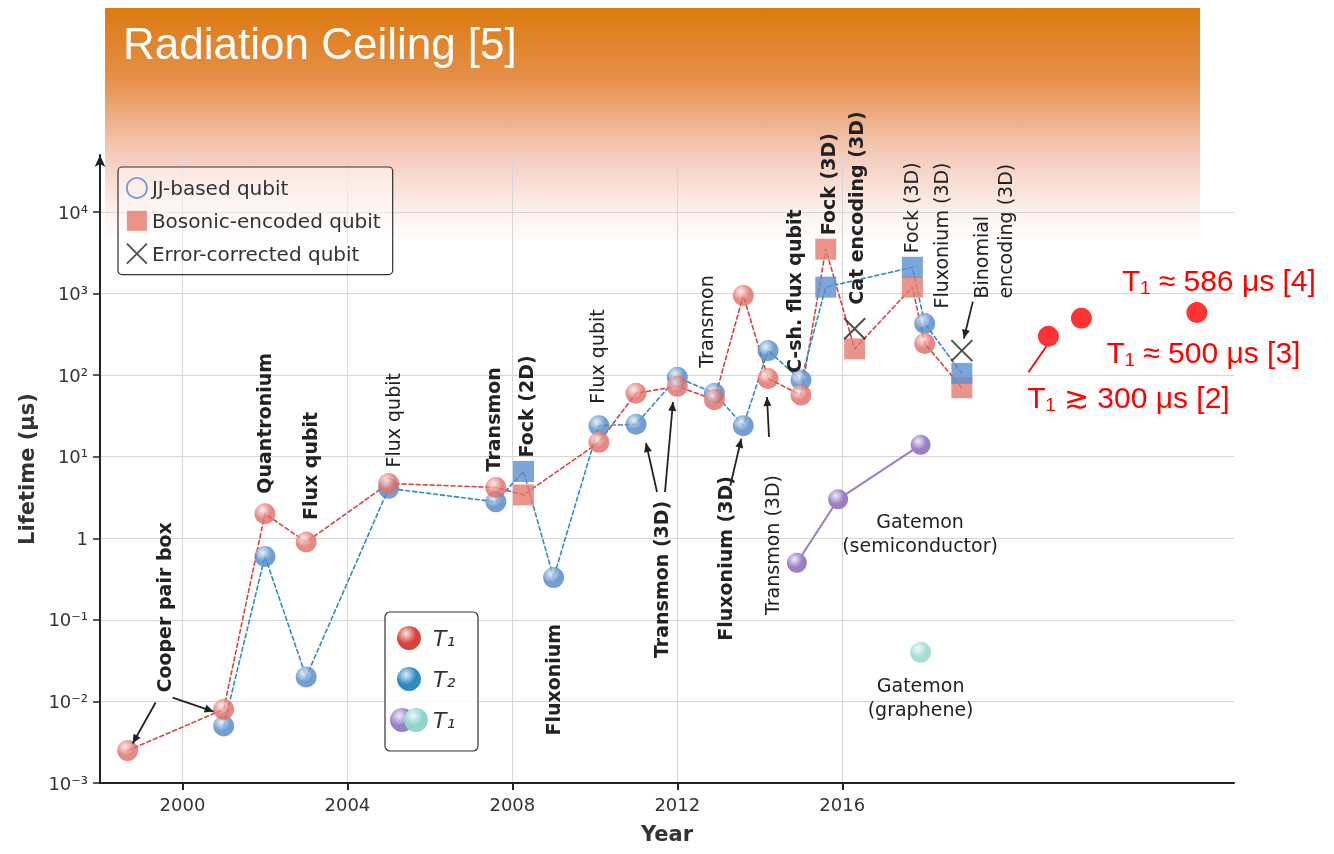 This screenshot has height=854, width=1334. Describe the element at coordinates (552, 679) in the screenshot. I see `annotation: Fluxonium` at that location.